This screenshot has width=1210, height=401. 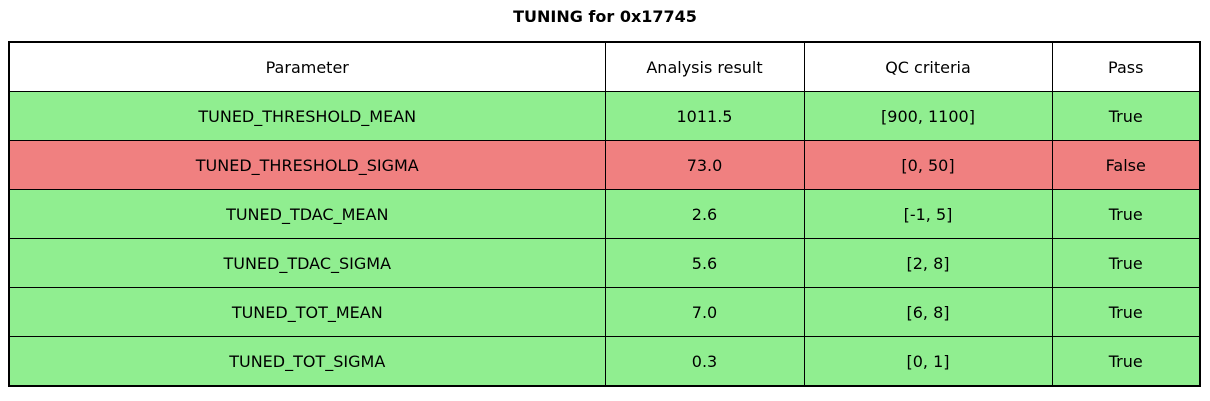 What do you see at coordinates (928, 214) in the screenshot?
I see `qc-criteria-cell: [-1, 5]` at bounding box center [928, 214].